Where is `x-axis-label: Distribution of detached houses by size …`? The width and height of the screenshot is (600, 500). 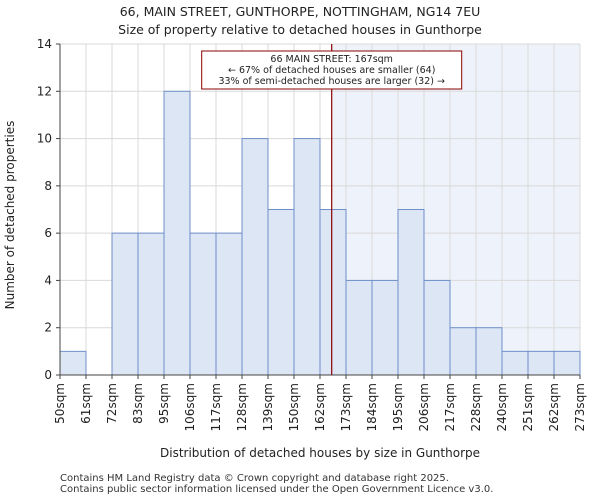
x-axis-label: Distribution of detached houses by size … is located at coordinates (320, 453).